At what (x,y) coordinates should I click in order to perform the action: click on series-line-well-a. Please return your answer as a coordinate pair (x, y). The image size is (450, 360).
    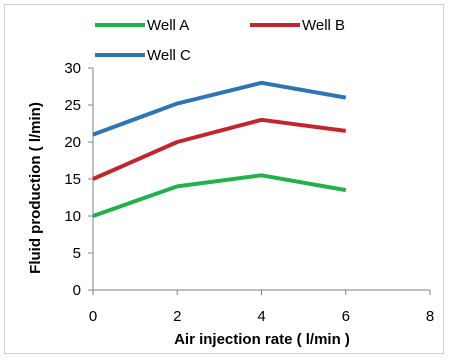
    Looking at the image, I should click on (219, 195).